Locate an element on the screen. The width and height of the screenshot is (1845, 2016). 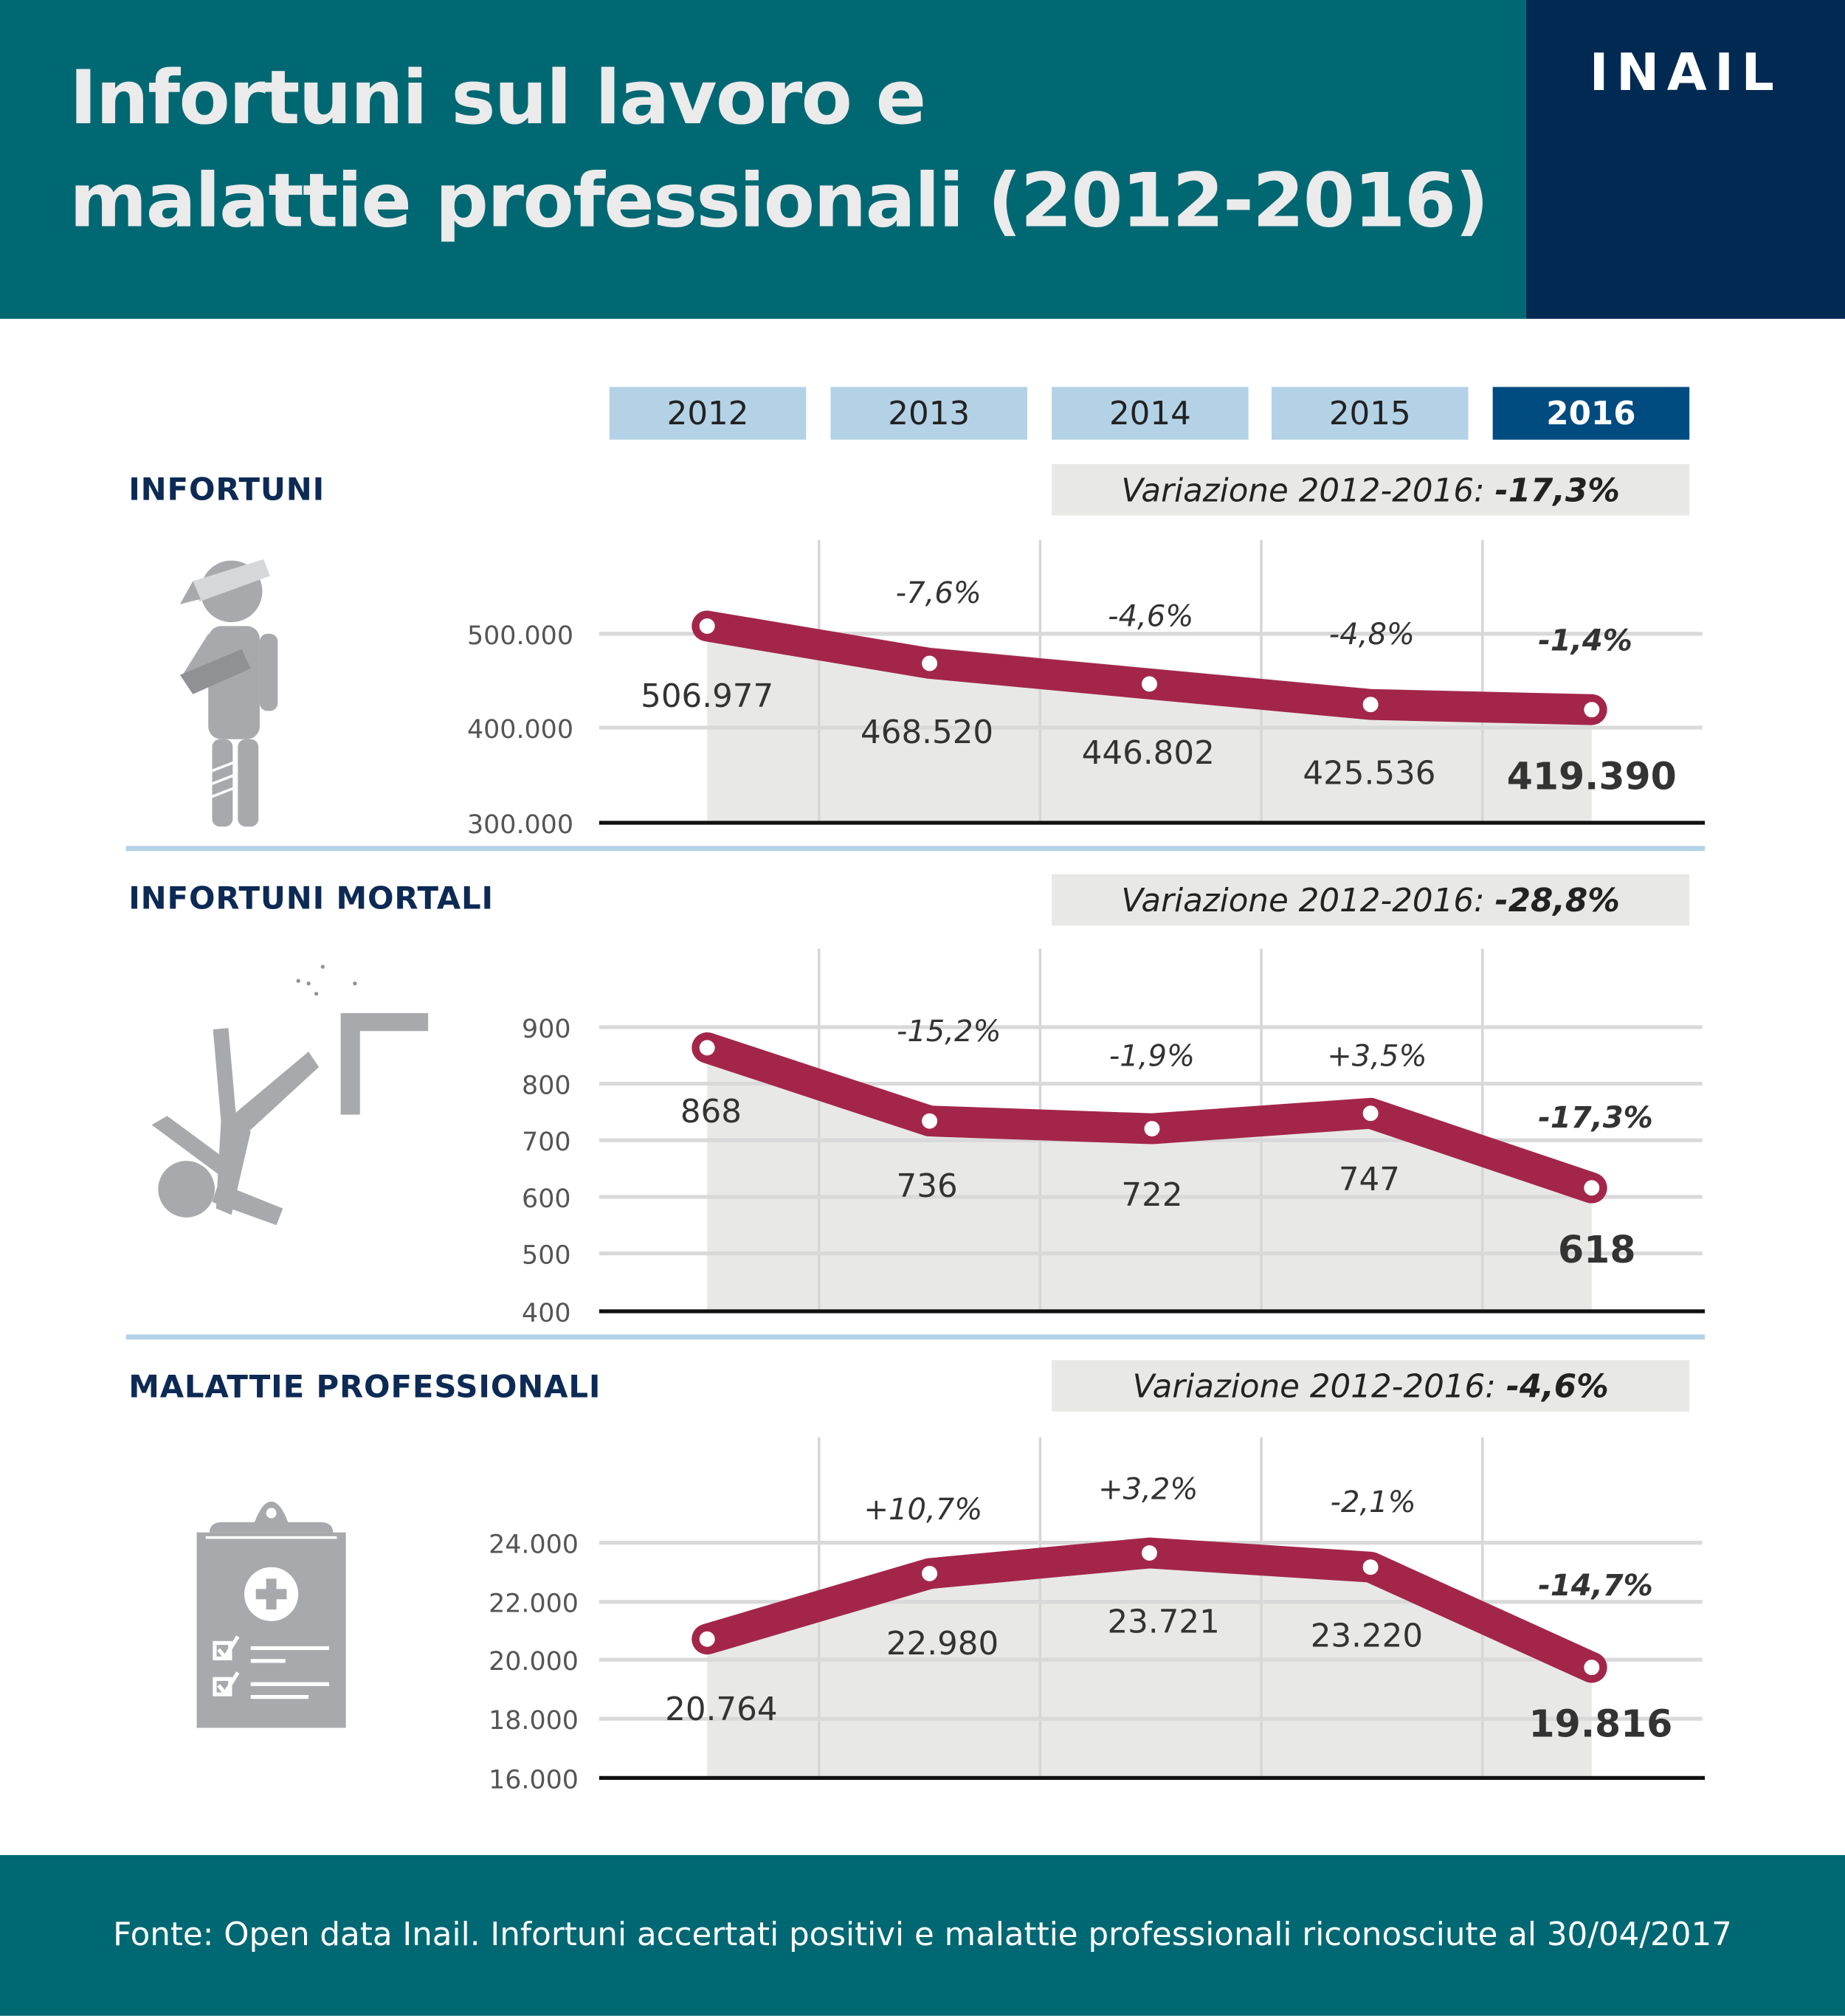
data-label: 868 is located at coordinates (711, 1112).